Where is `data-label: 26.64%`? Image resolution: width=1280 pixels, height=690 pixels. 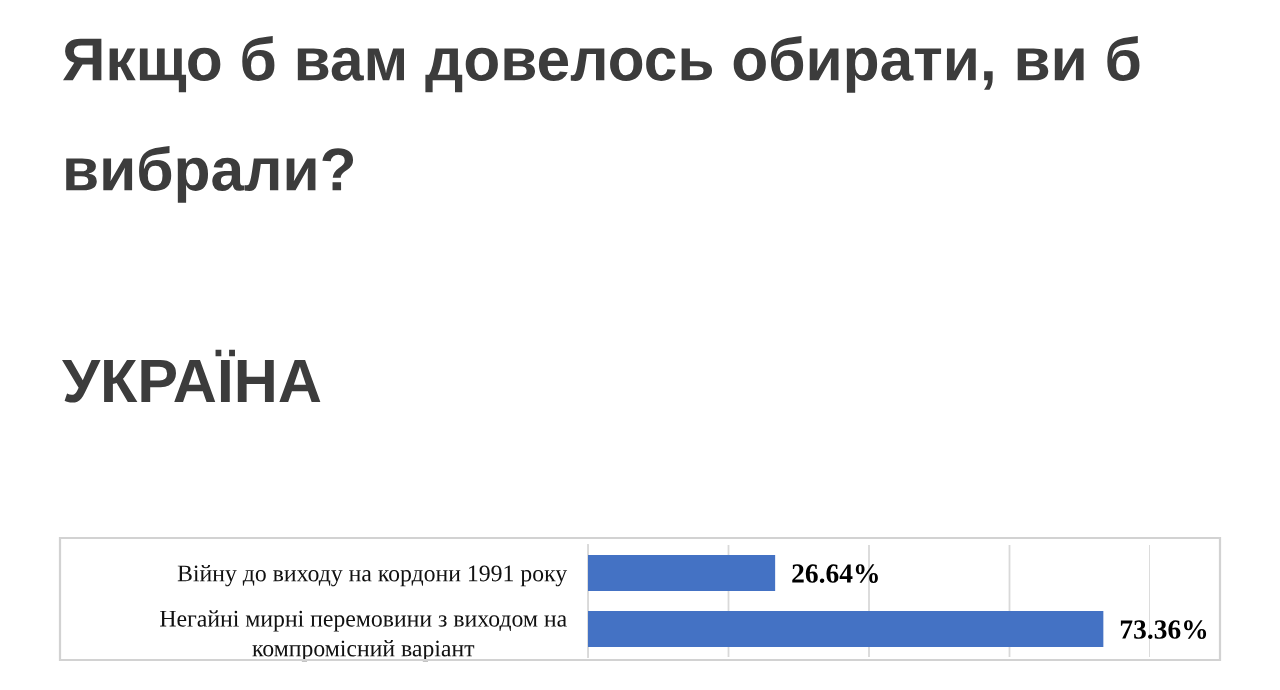 data-label: 26.64% is located at coordinates (835, 573).